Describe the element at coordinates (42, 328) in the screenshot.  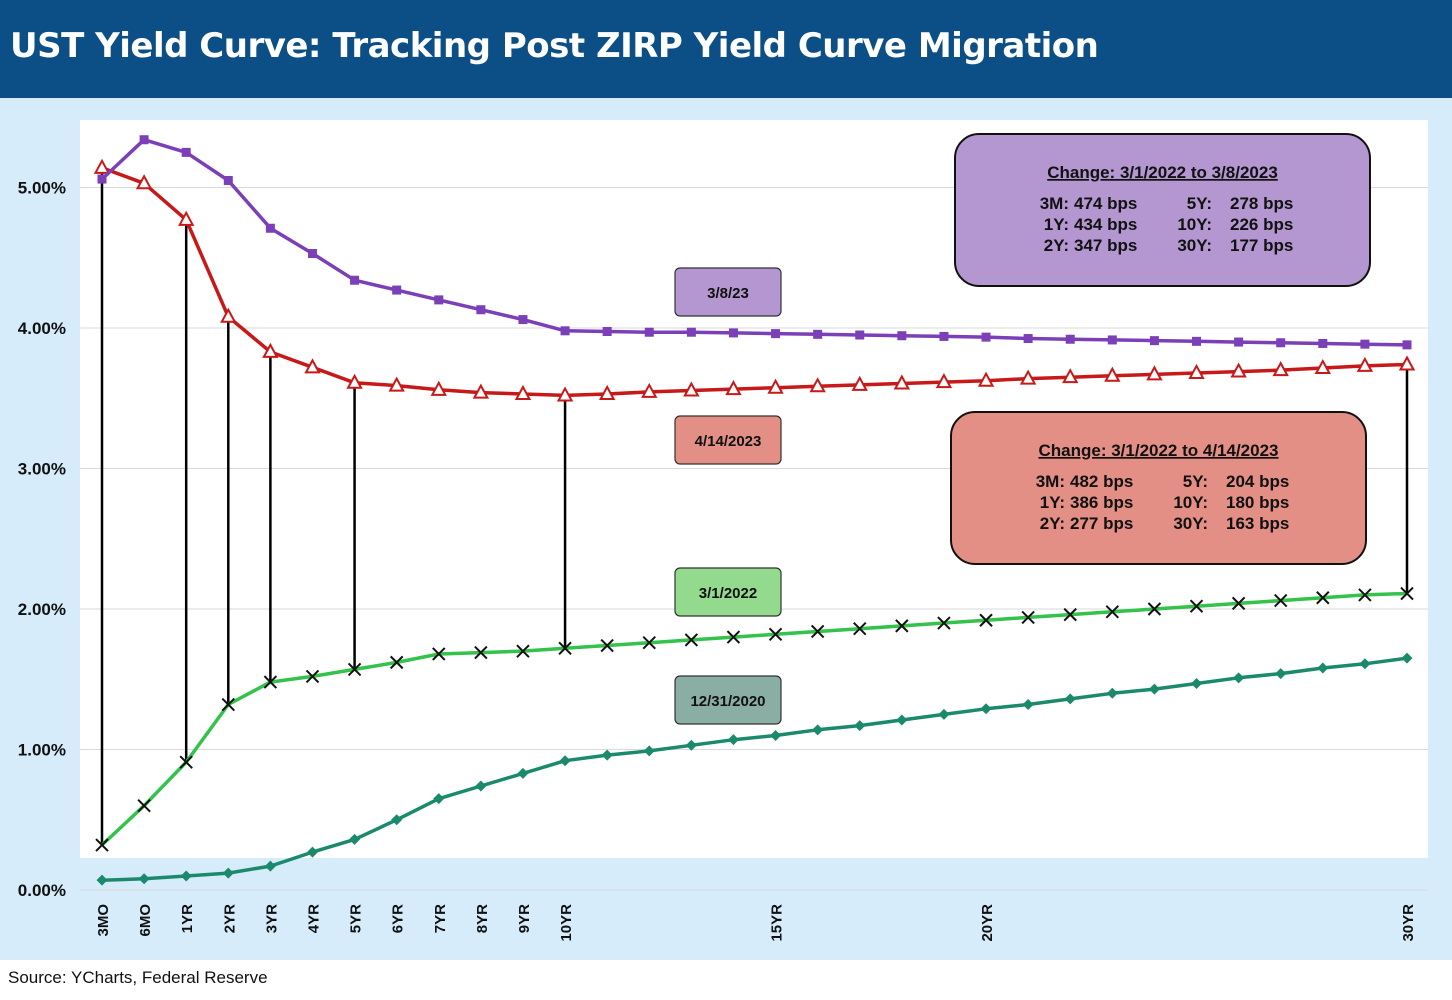
I see `y-tick-label: 4.00%` at that location.